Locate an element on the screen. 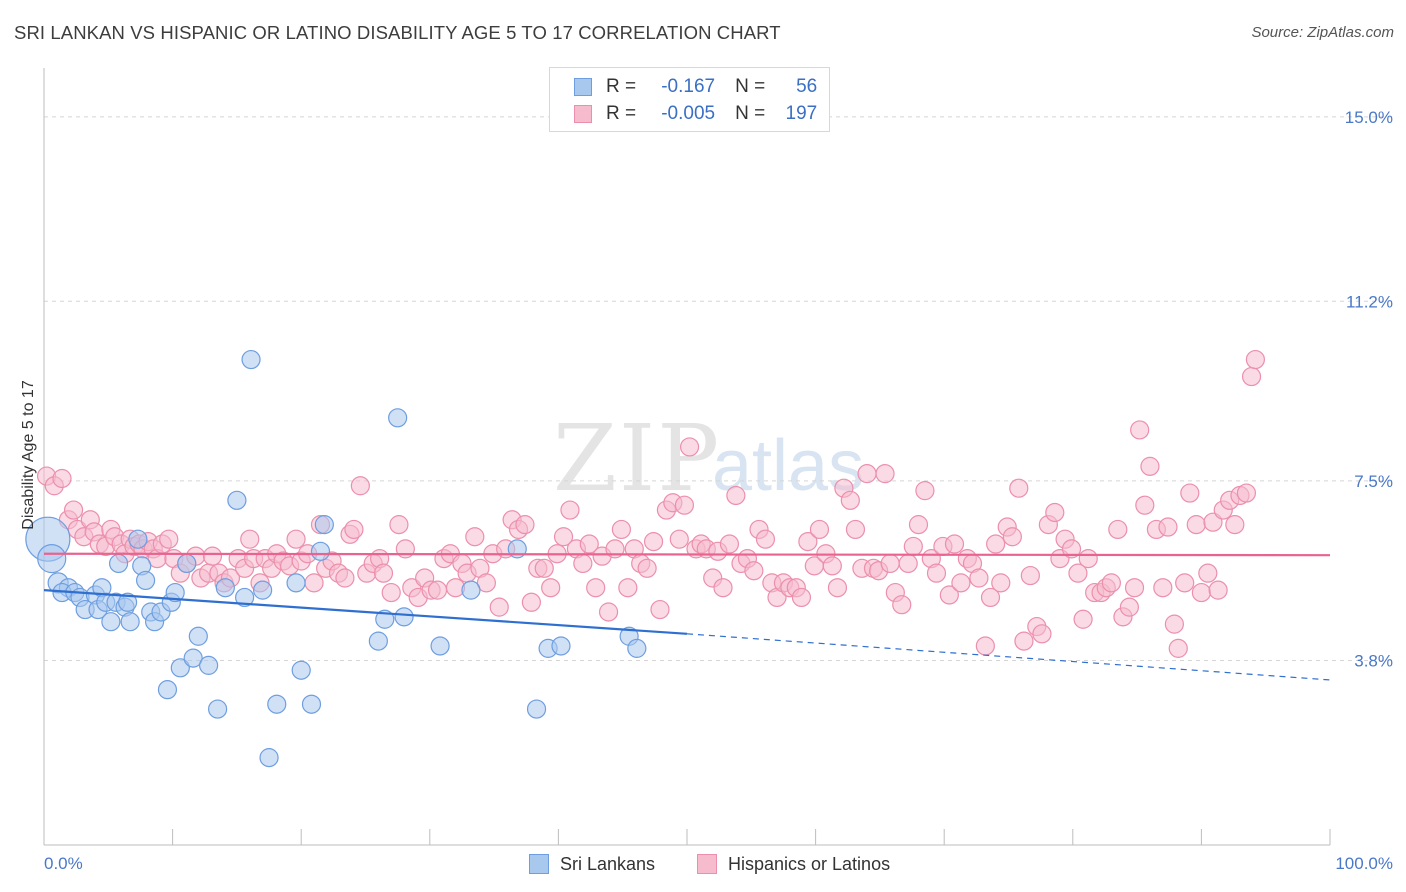  y-tick-label: 3.8% is located at coordinates (1373, 661).